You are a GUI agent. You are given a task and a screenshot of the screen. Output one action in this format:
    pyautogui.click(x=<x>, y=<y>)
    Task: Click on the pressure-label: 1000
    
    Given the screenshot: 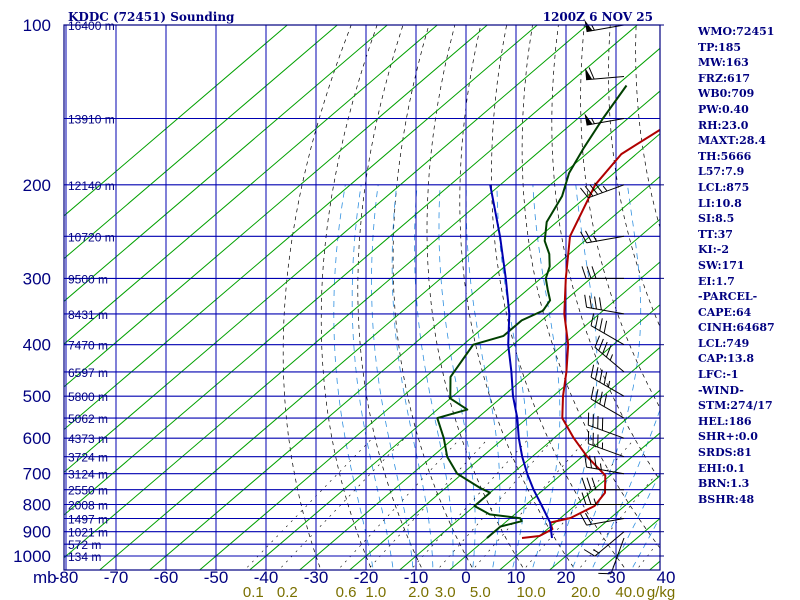 What is the action you would take?
    pyautogui.click(x=32, y=556)
    